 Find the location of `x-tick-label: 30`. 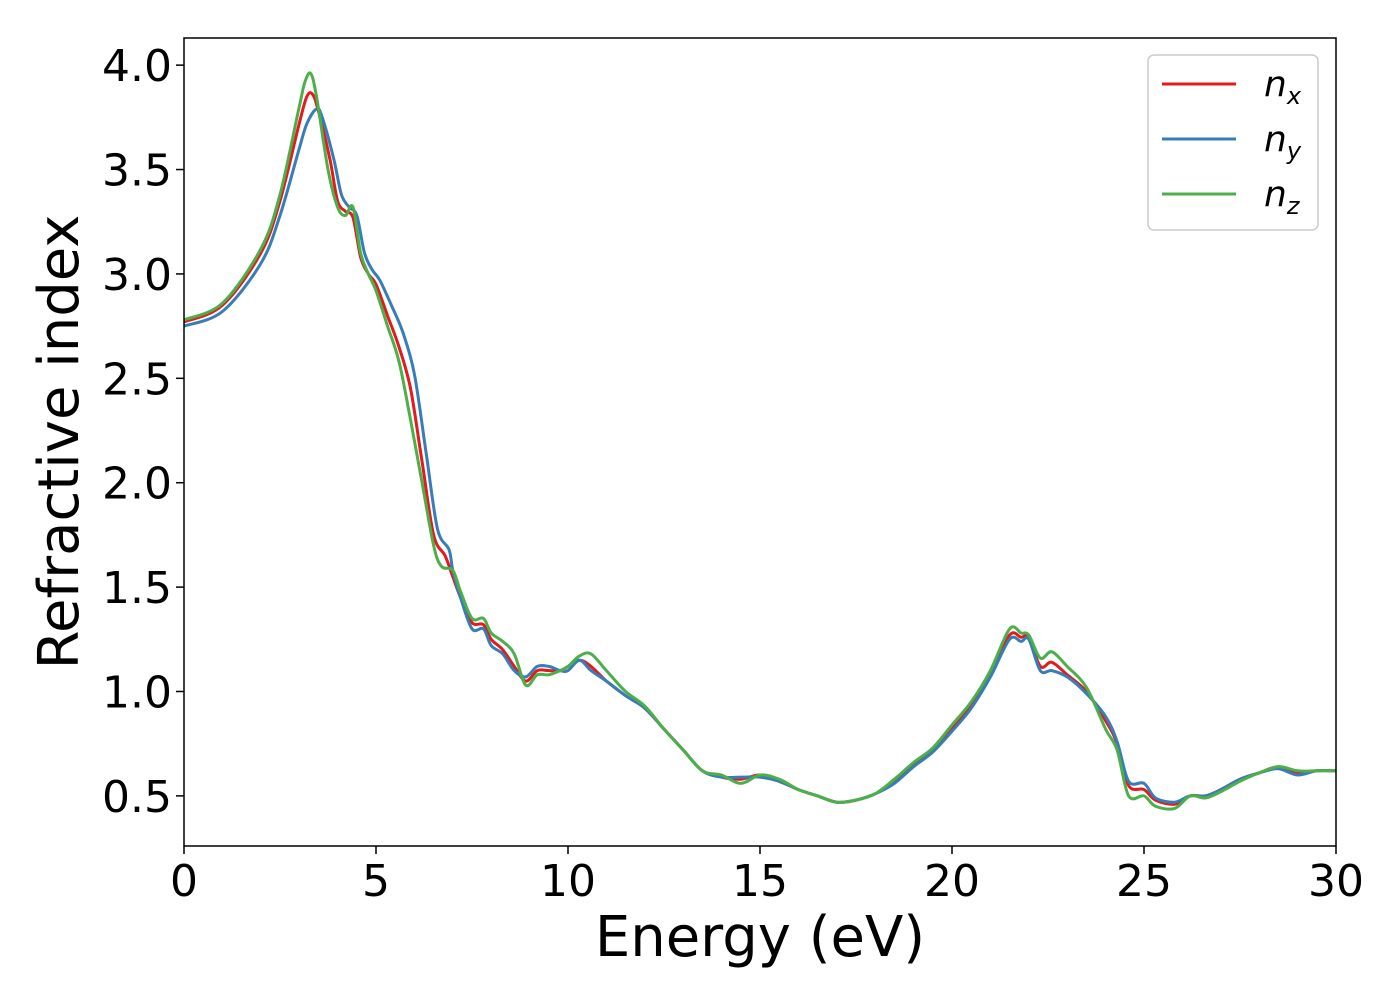

x-tick-label: 30 is located at coordinates (1336, 881).